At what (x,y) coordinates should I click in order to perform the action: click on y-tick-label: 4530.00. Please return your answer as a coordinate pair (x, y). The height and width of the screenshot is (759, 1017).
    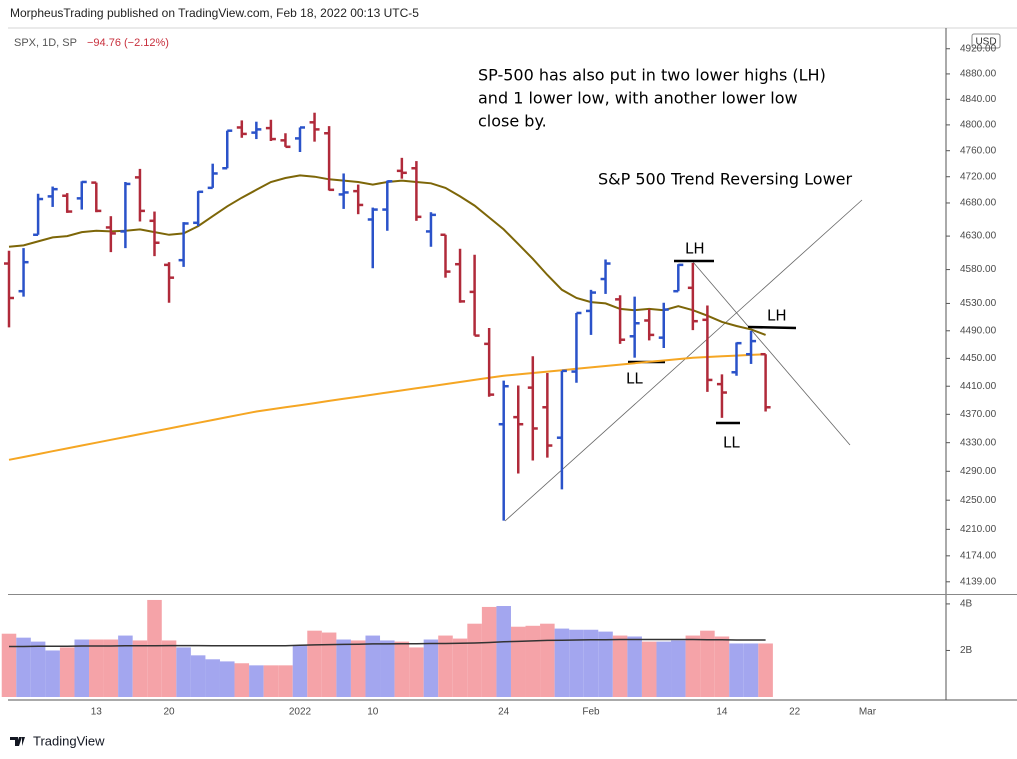
    Looking at the image, I should click on (978, 303).